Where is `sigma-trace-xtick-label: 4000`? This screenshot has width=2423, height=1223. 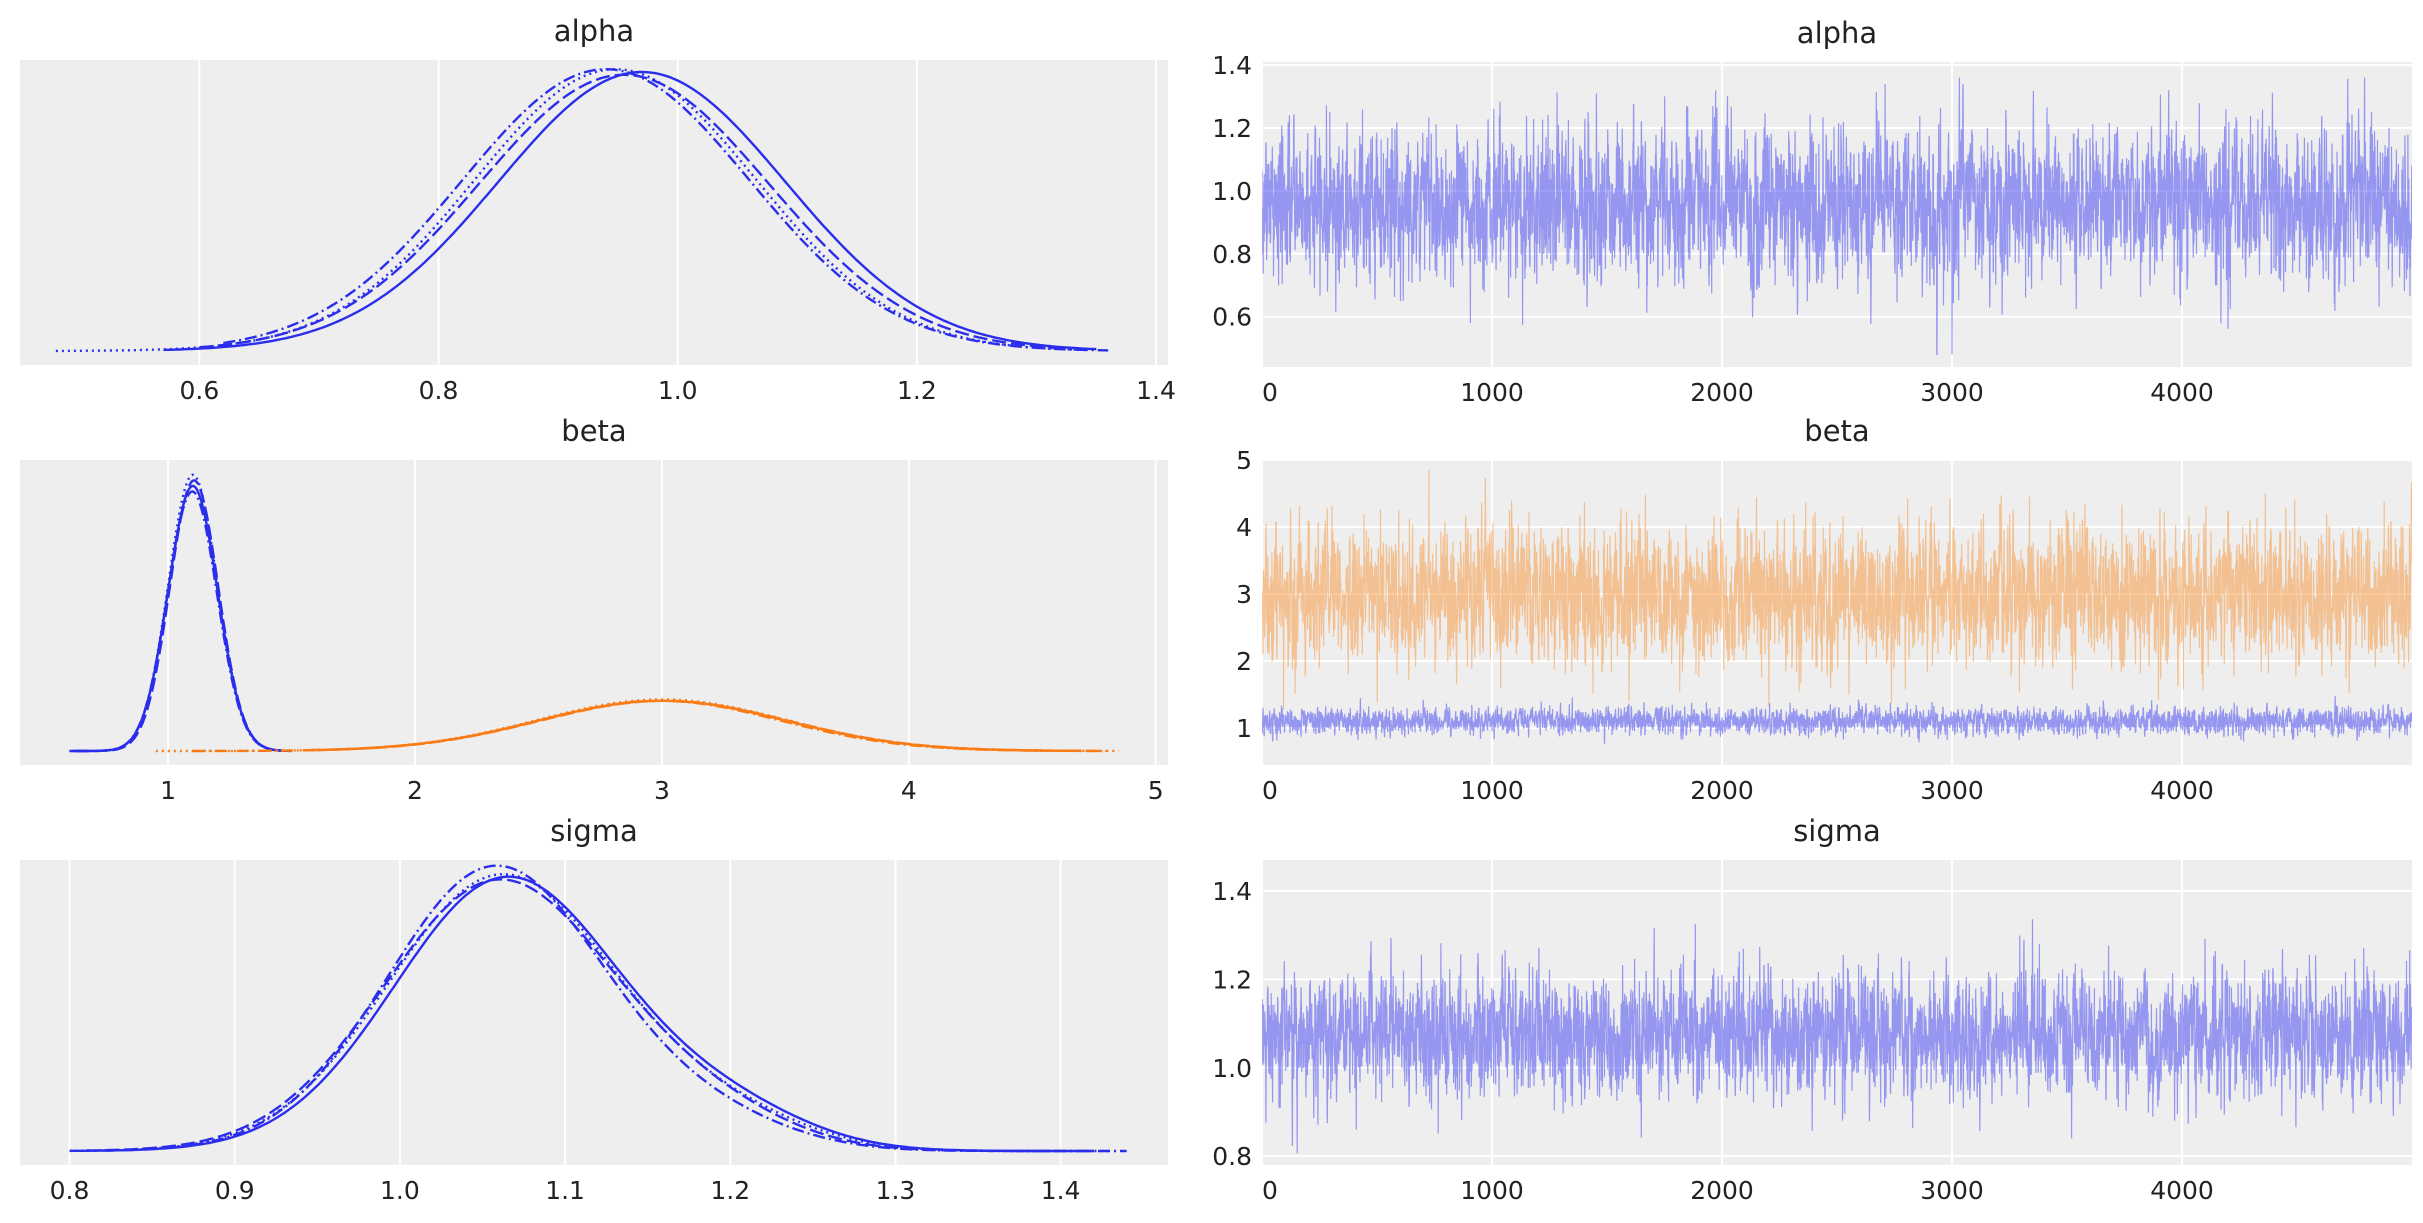
sigma-trace-xtick-label: 4000 is located at coordinates (2182, 1190).